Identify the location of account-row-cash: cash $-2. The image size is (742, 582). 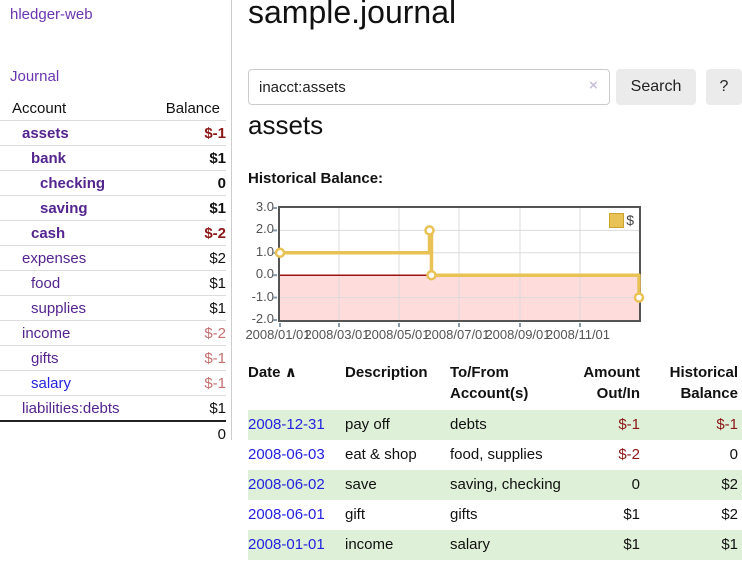
(113, 233).